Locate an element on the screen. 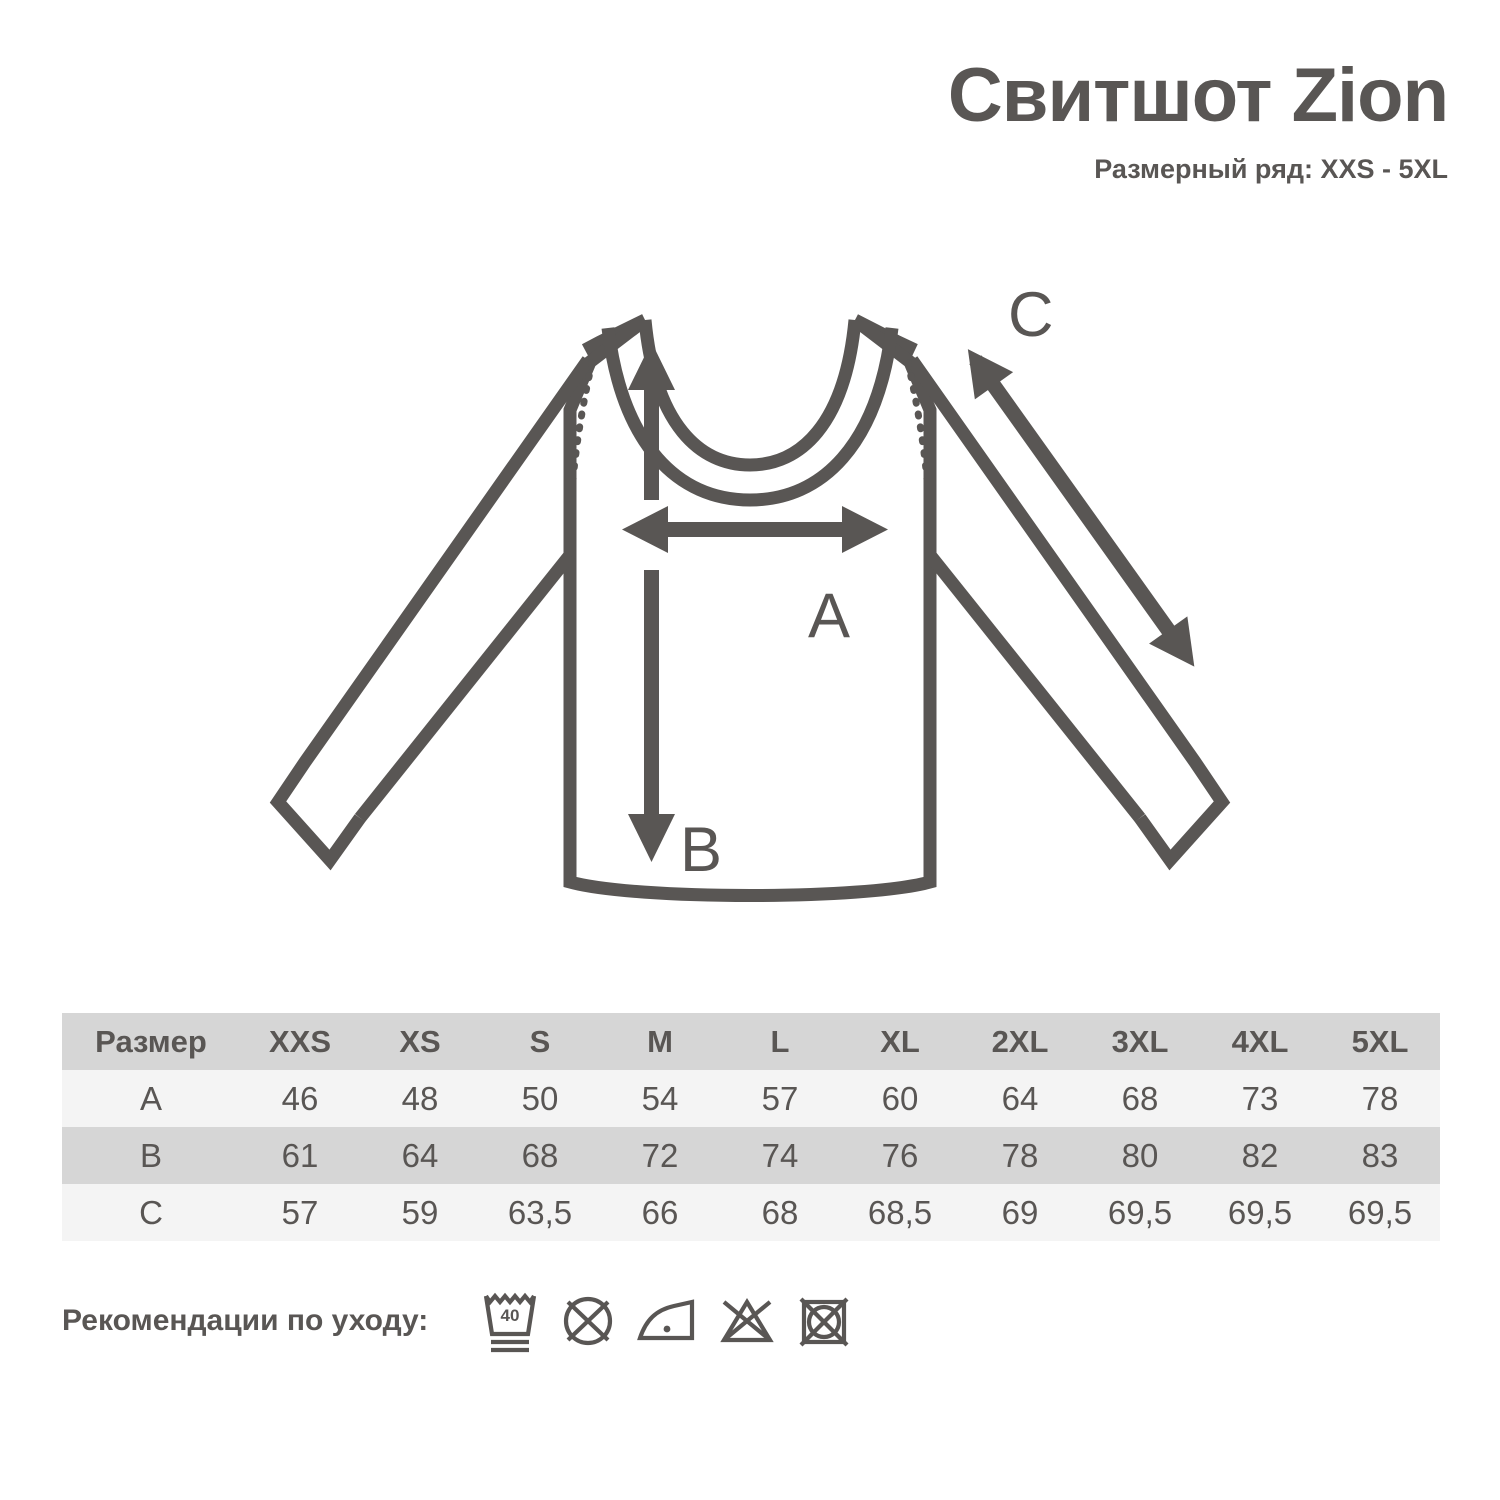 The width and height of the screenshot is (1500, 1500). cell-a-5xl: 78 is located at coordinates (1380, 1098).